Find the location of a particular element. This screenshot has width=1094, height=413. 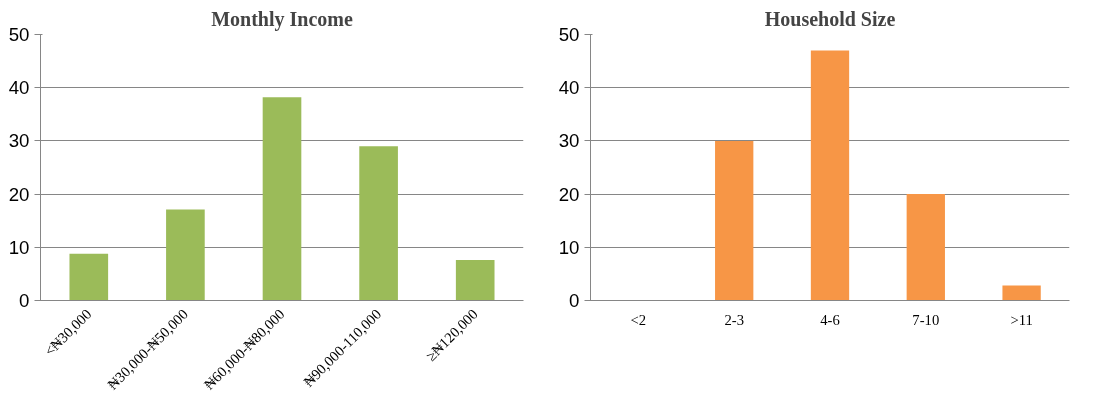

chart-title: Household Size is located at coordinates (830, 18).